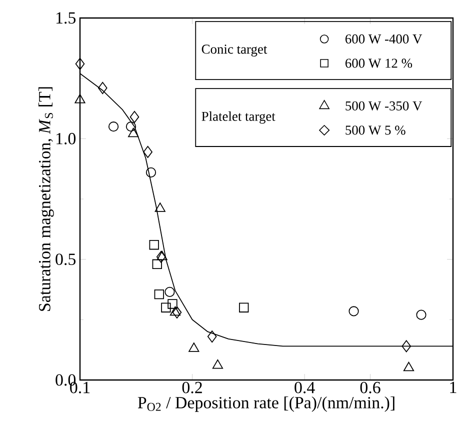  Describe the element at coordinates (235, 50) in the screenshot. I see `annotation: Conic target` at that location.